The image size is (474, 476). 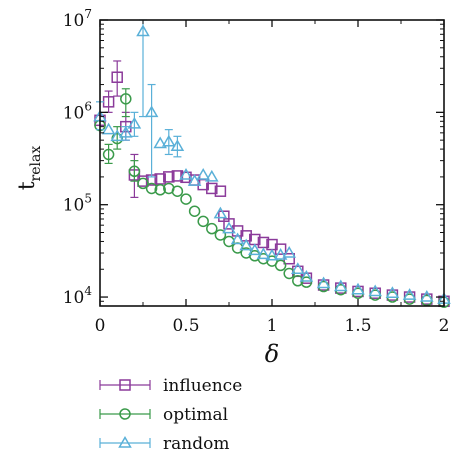 I want to click on x-tick-label: 0, so click(x=100, y=326).